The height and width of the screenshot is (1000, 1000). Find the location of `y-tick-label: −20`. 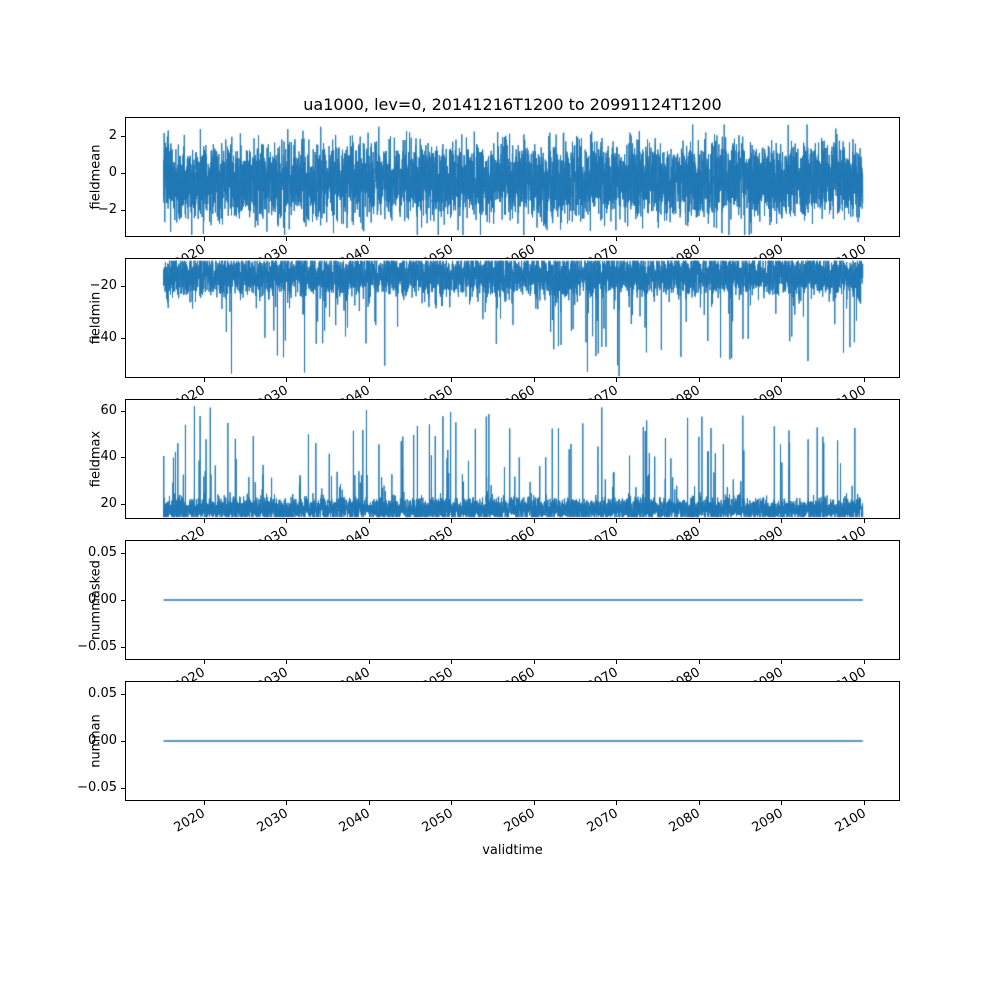

y-tick-label: −20 is located at coordinates (103, 285).